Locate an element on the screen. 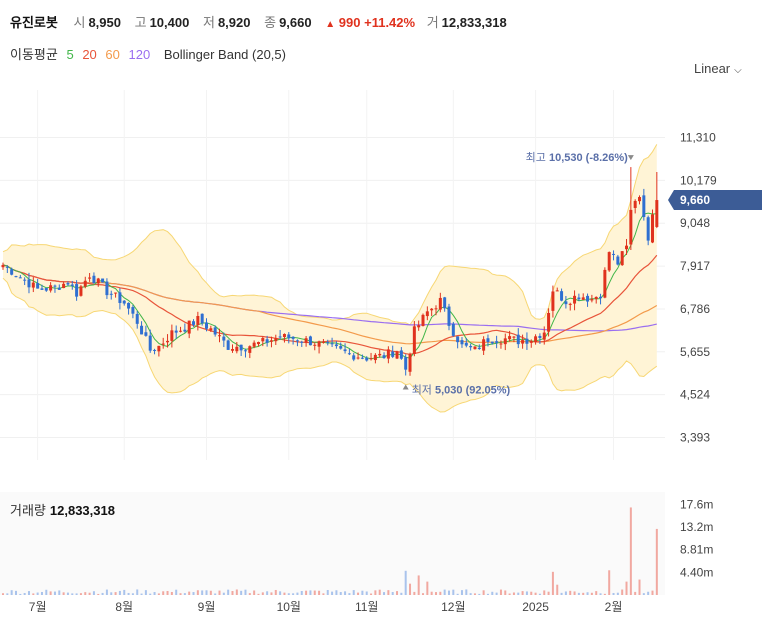 The image size is (773, 625). change-pct: +11.42% is located at coordinates (390, 22).